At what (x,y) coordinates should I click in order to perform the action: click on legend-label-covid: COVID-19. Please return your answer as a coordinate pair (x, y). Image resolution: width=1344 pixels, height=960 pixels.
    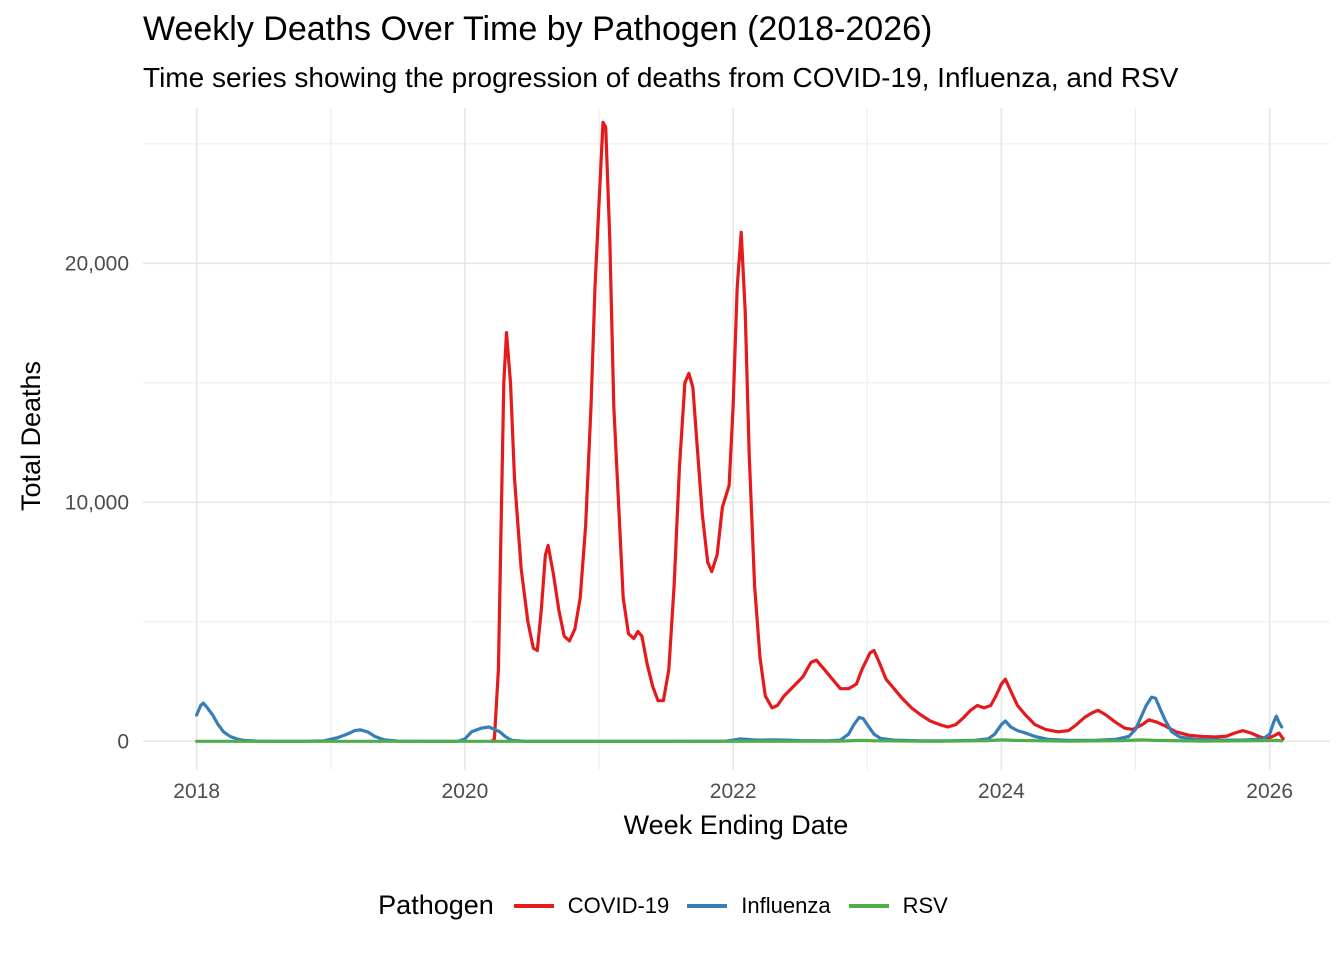
    Looking at the image, I should click on (618, 905).